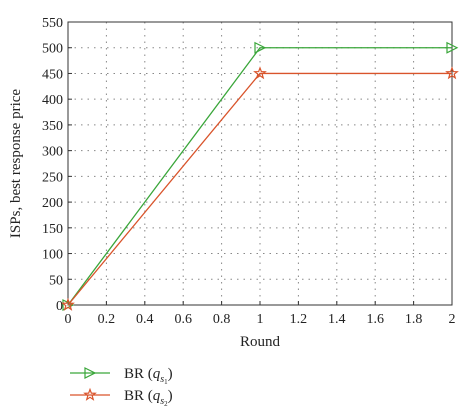 This screenshot has width=474, height=419. Describe the element at coordinates (52, 229) in the screenshot. I see `y-tick-label: 150` at that location.